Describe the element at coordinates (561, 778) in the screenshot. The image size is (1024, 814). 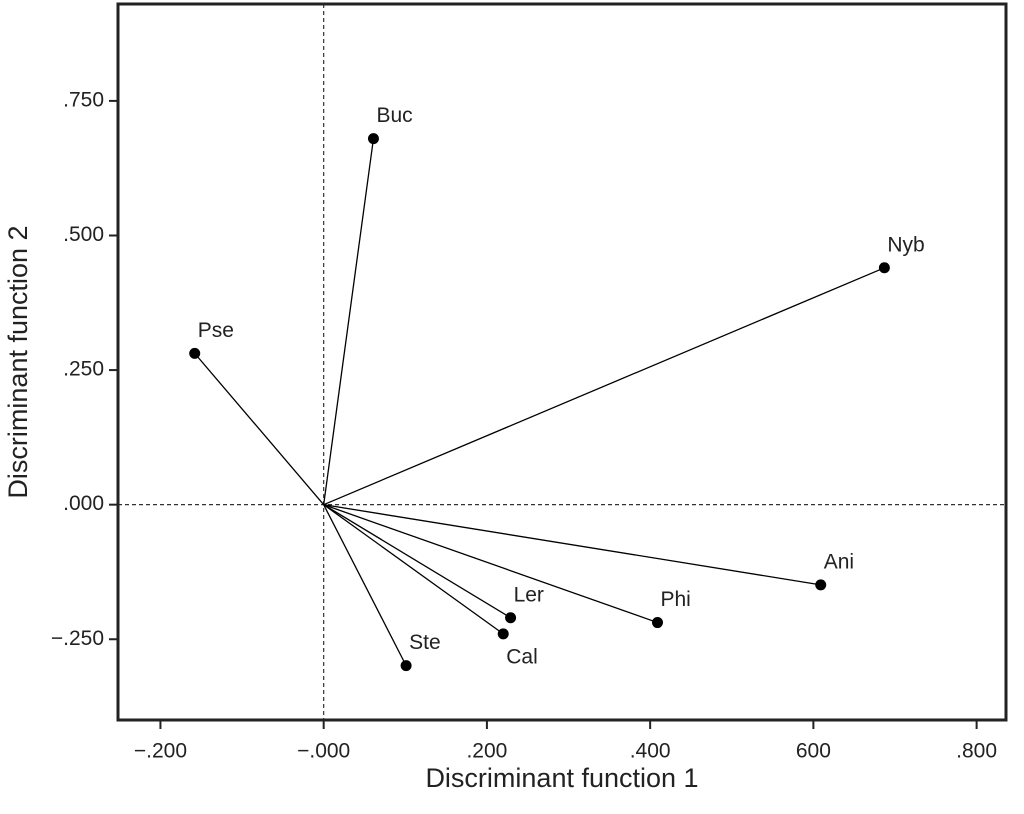
I see `x-axis-title: Discriminant function 1` at that location.